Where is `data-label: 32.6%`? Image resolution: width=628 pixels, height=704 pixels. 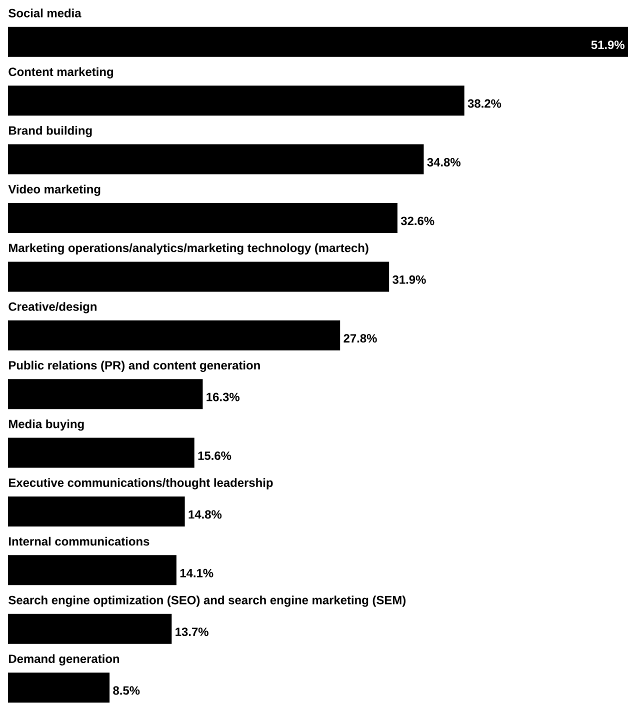
data-label: 32.6% is located at coordinates (417, 221).